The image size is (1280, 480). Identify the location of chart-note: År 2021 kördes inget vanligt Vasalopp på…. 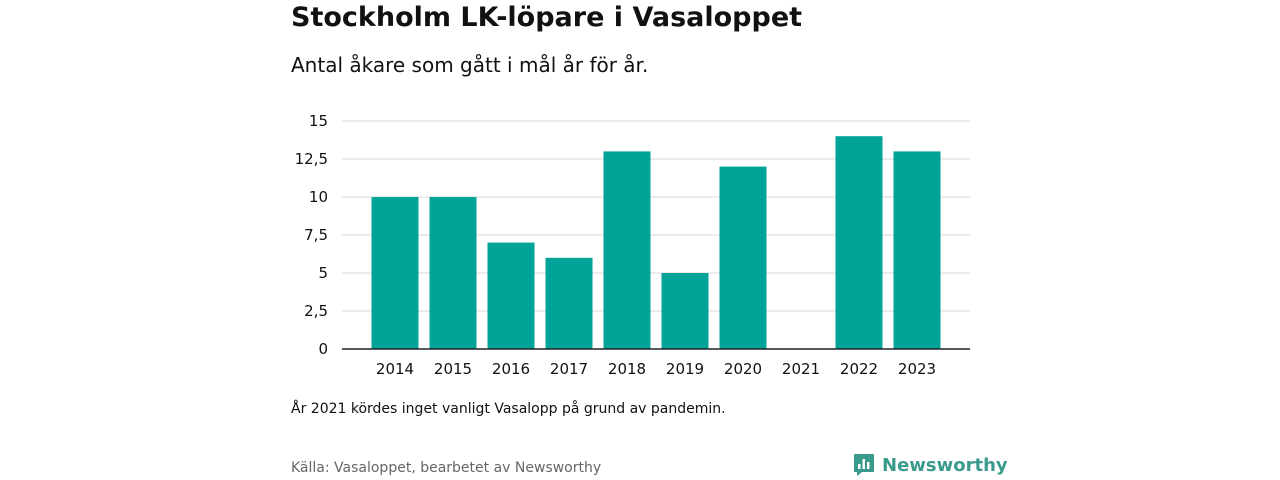
(508, 409).